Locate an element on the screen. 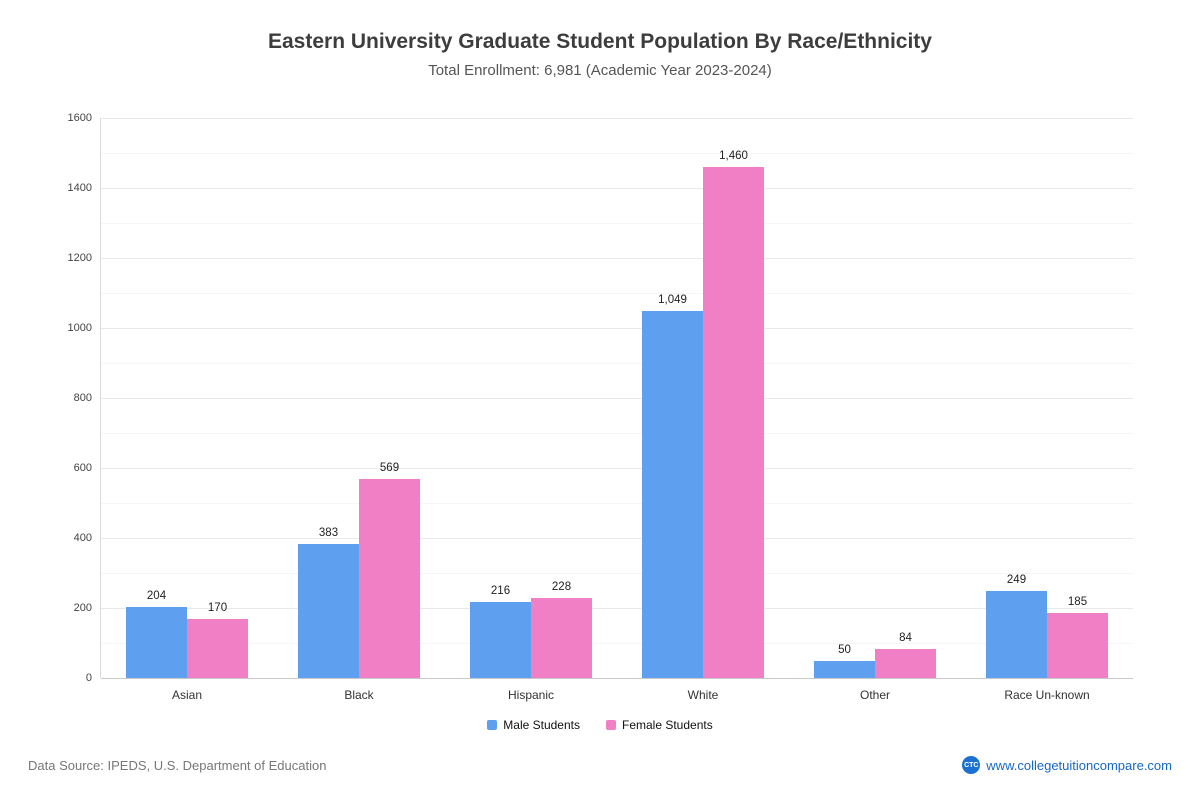 The image size is (1200, 800). y-axis-tick-1000: 1000 is located at coordinates (79, 328).